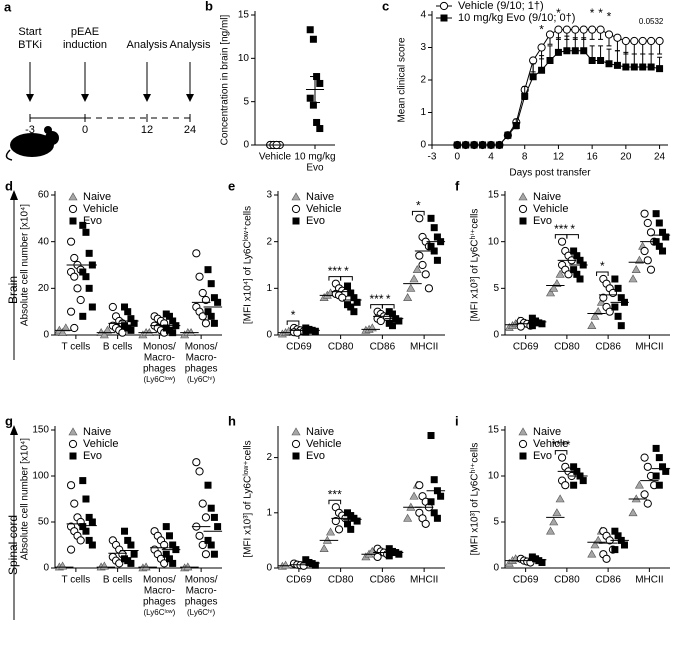  Describe the element at coordinates (496, 522) in the screenshot. I see `y-tick-label: 5` at that location.